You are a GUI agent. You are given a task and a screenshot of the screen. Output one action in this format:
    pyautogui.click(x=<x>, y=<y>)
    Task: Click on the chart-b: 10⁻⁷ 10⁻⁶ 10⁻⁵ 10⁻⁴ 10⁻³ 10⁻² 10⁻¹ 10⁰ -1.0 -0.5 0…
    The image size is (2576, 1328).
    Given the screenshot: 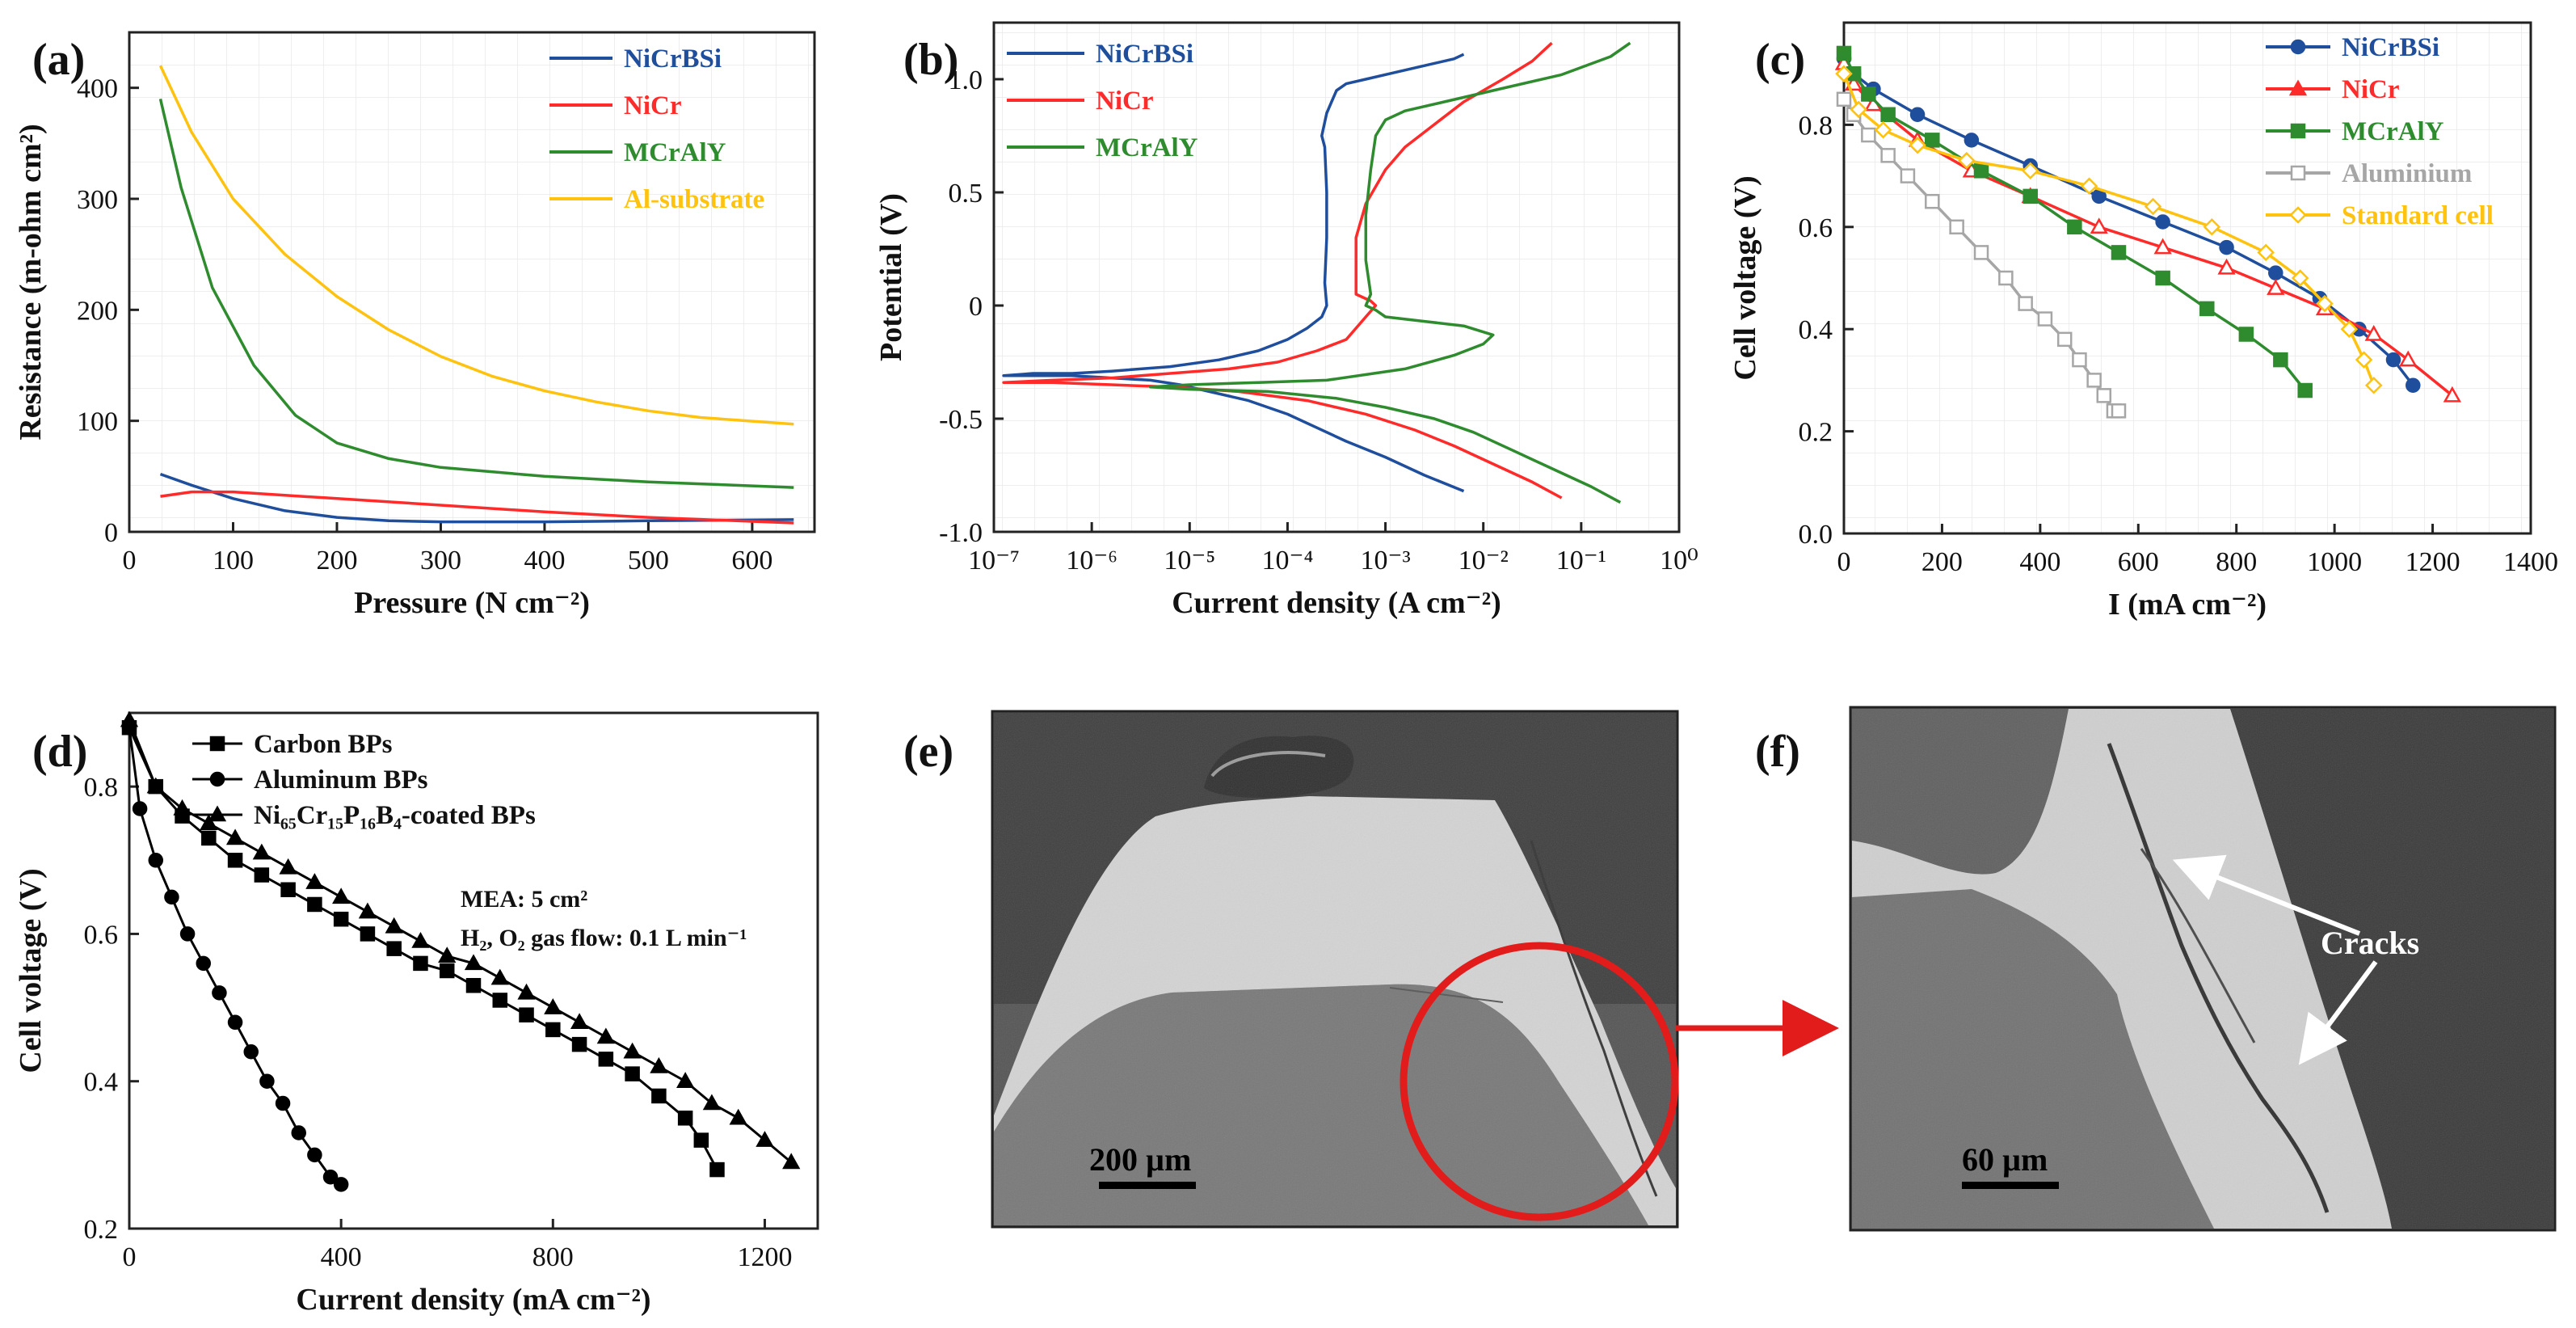 What is the action you would take?
    pyautogui.click(x=1286, y=320)
    